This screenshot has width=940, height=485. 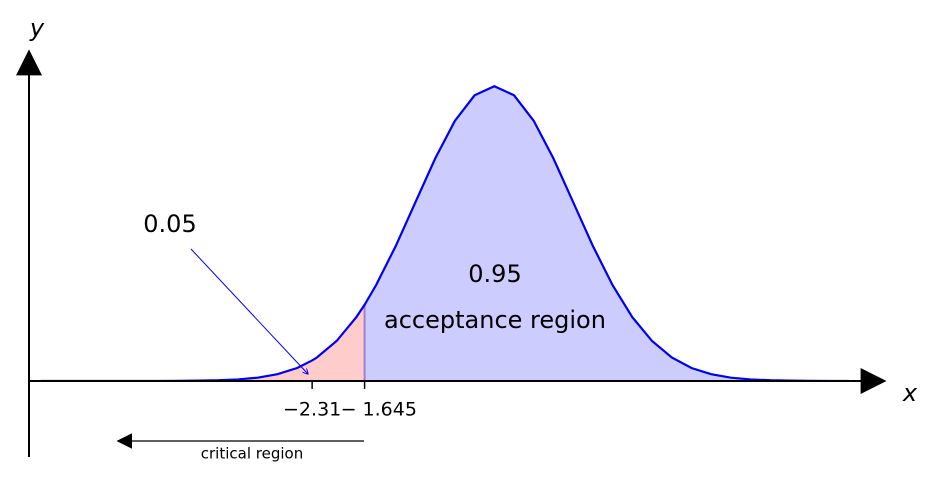 I want to click on region-label: 0.95, so click(x=494, y=274).